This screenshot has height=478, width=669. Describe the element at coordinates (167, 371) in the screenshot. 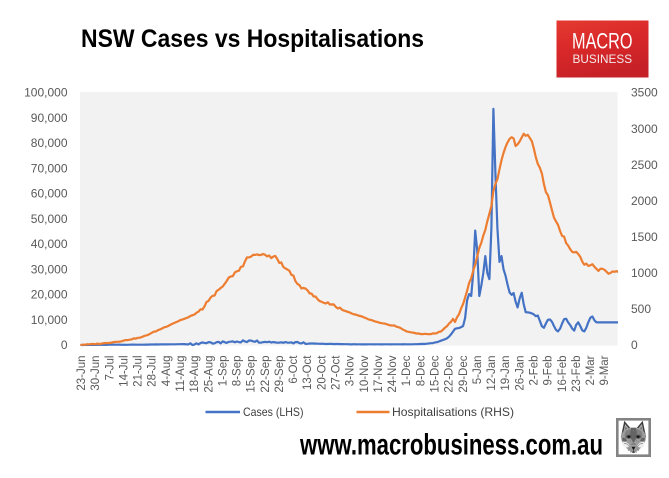

I see `svg-text: 4-Aug` at that location.